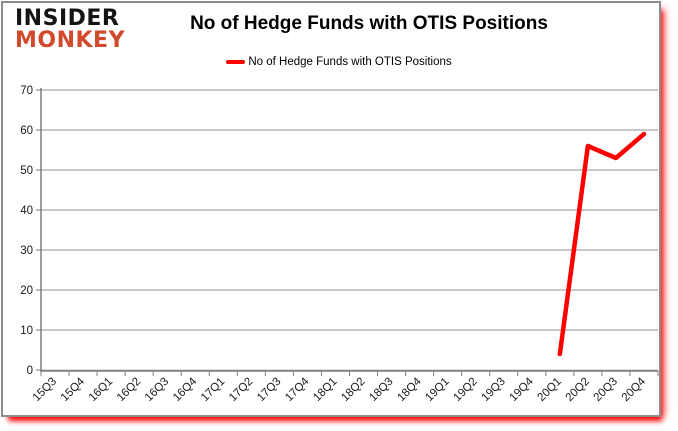 The image size is (678, 431). What do you see at coordinates (73, 389) in the screenshot?
I see `x-tick-label: 15Q4` at bounding box center [73, 389].